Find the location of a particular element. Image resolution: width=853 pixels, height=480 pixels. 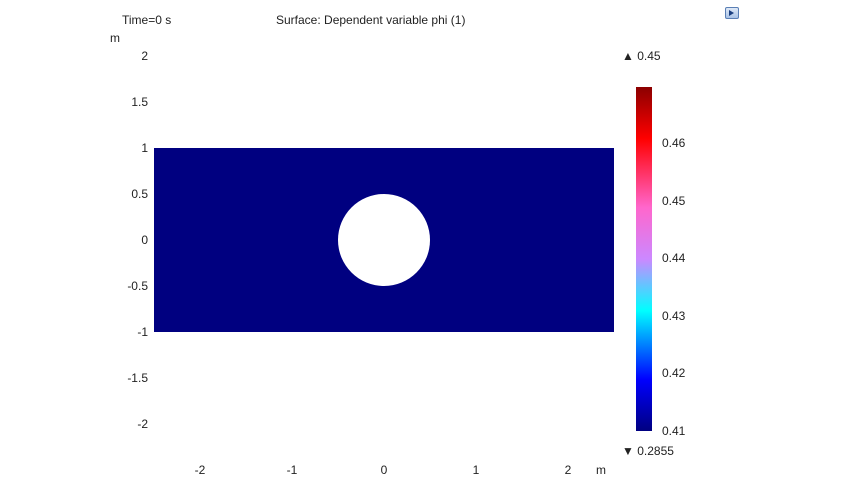

colorbar-tick-label: 0.42 is located at coordinates (674, 373).